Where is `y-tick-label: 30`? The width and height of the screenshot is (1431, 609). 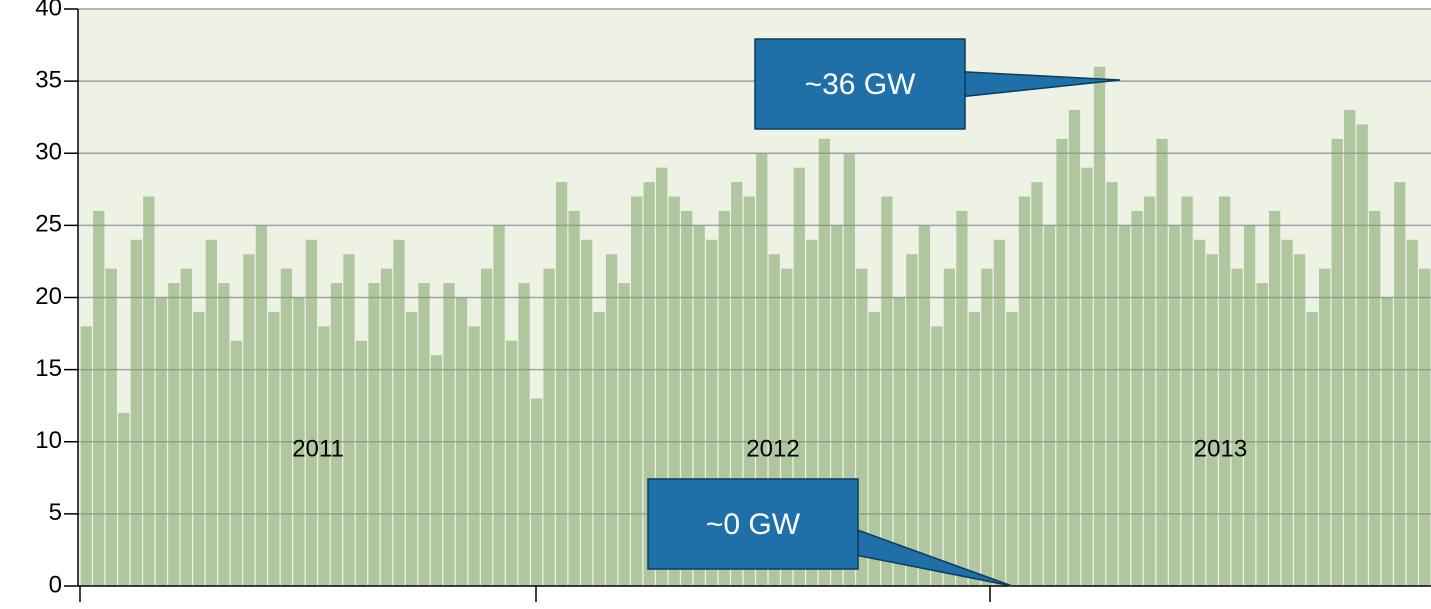 y-tick-label: 30 is located at coordinates (48, 152).